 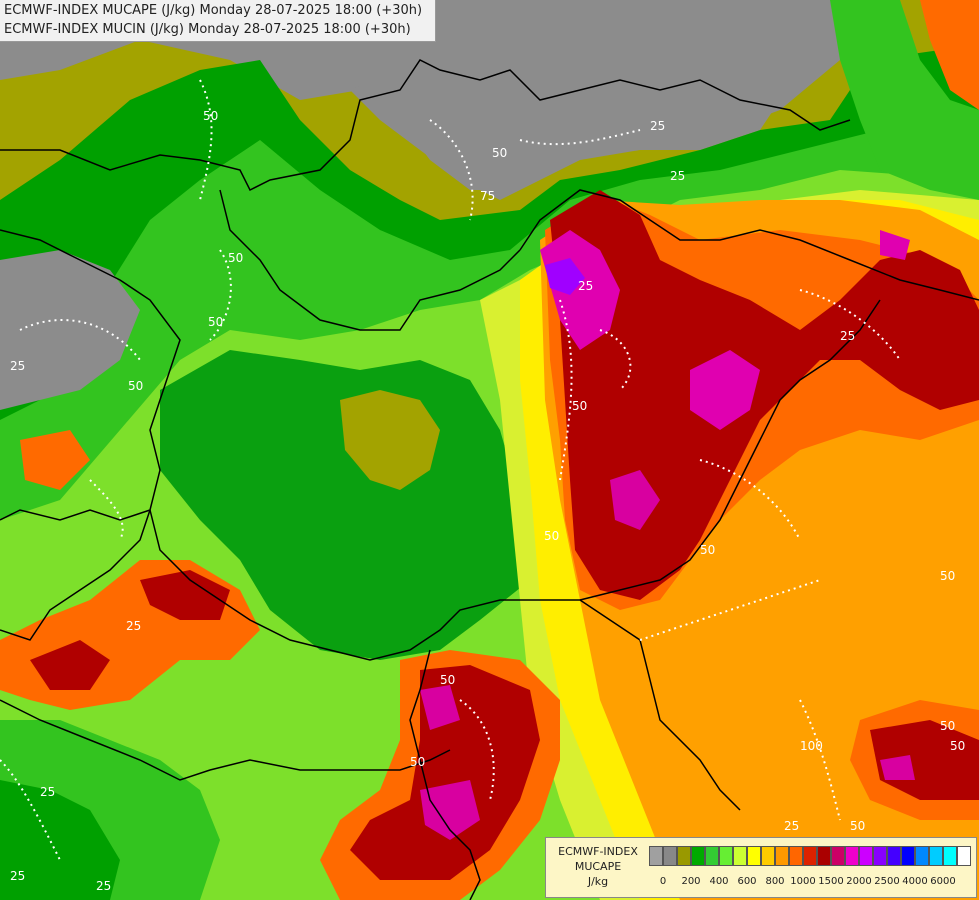 I want to click on contour-label: 75, so click(x=487, y=196).